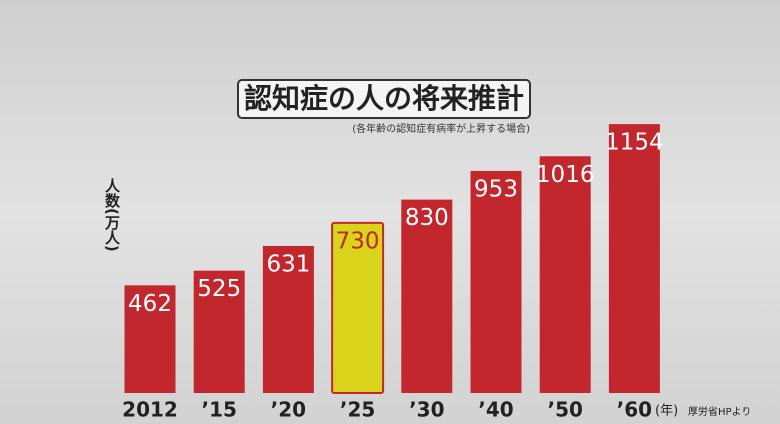  I want to click on value-label: 1016, so click(565, 175).